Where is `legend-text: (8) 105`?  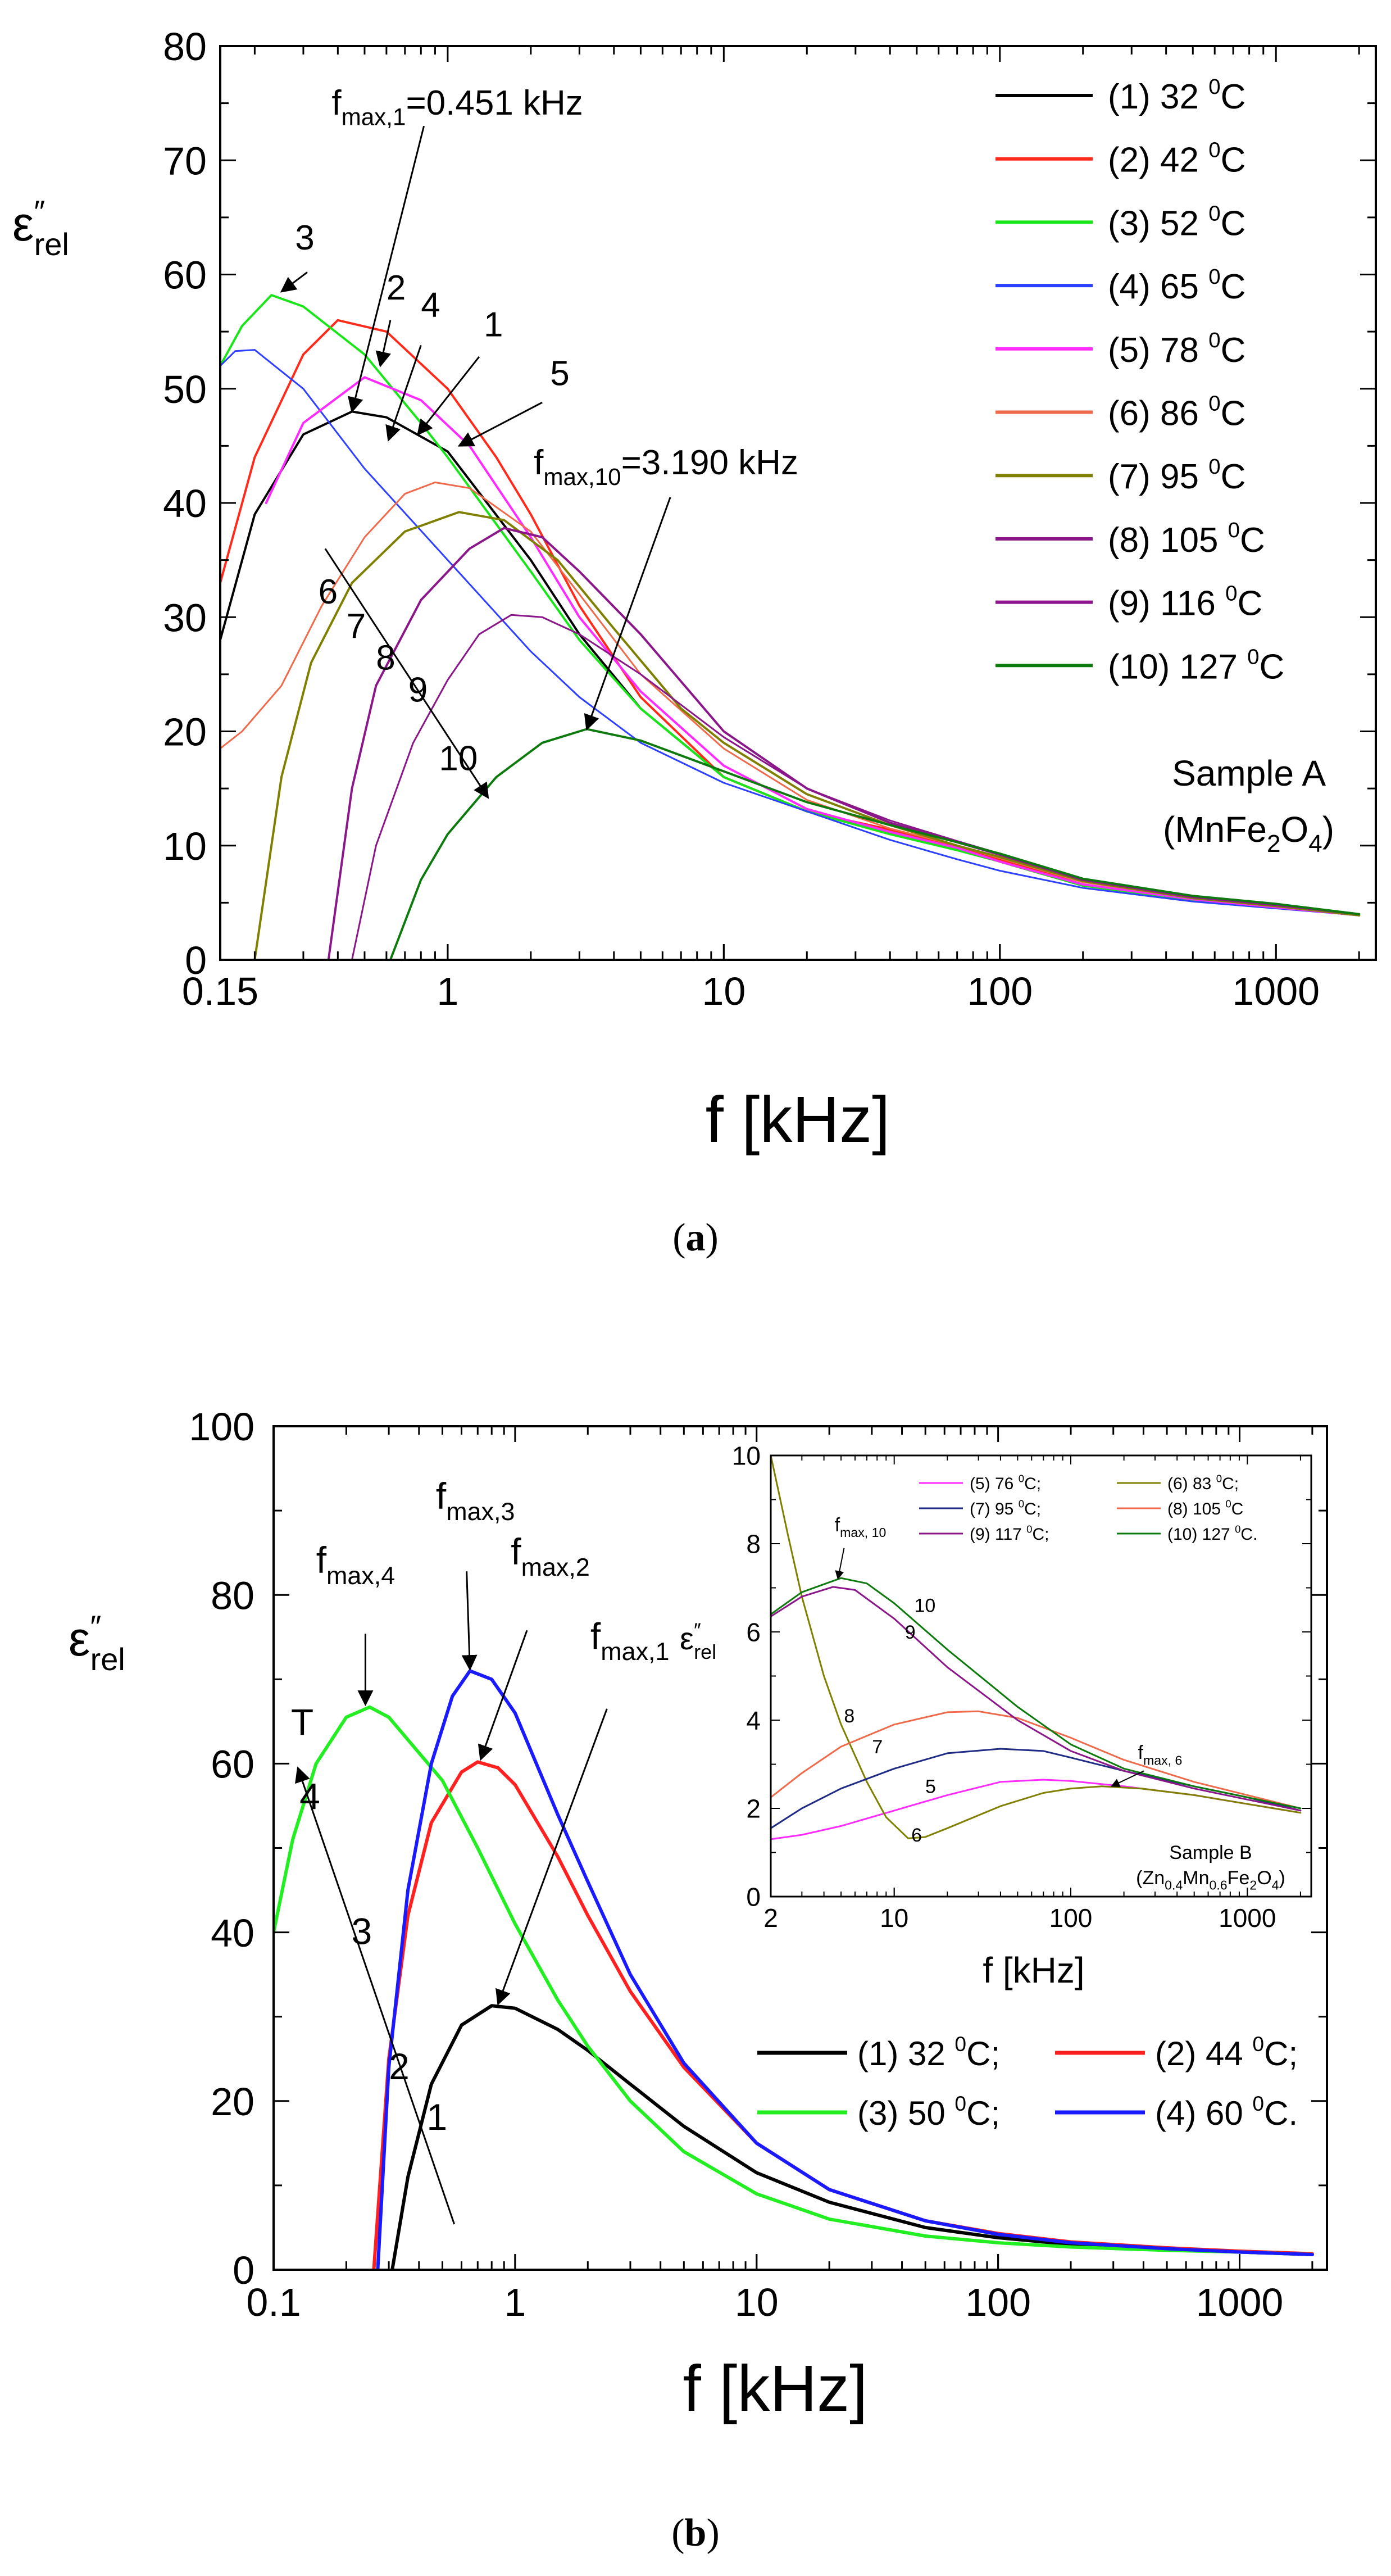
legend-text: (8) 105 is located at coordinates (1168, 540).